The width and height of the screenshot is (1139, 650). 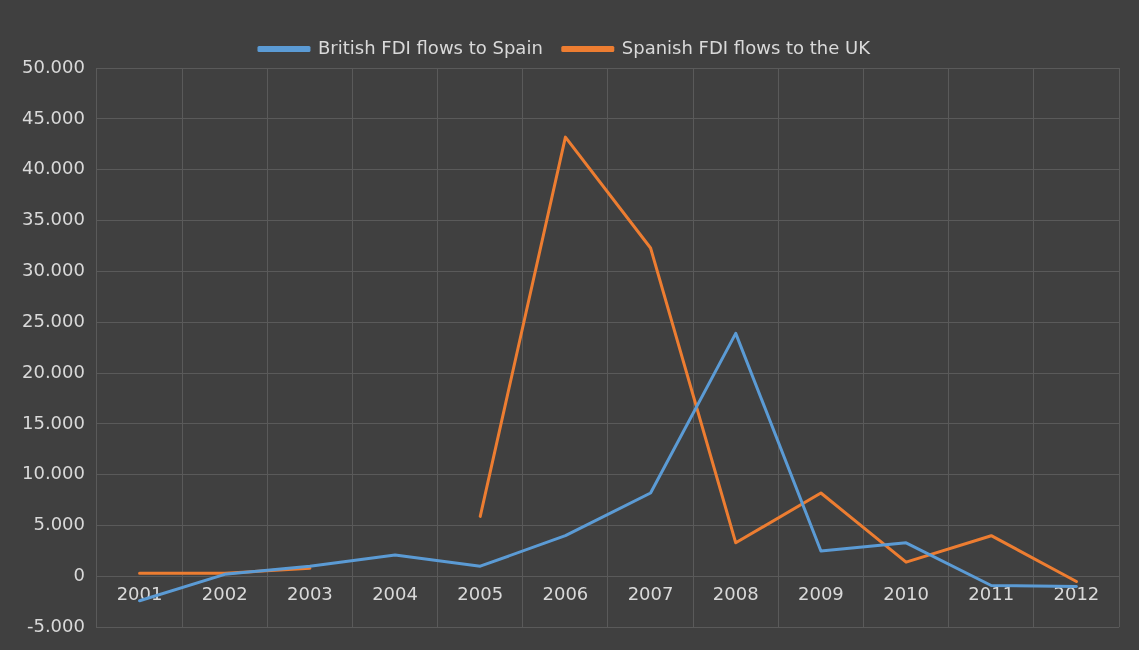 I want to click on x-tick-label: 2012, so click(x=1076, y=593).